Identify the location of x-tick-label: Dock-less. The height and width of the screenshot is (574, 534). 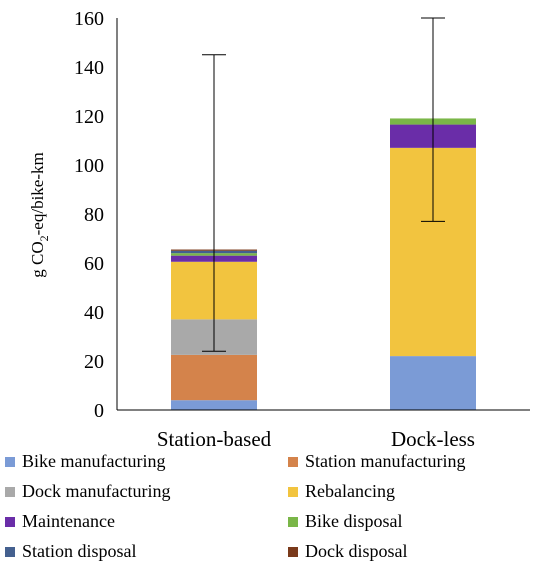
(433, 439).